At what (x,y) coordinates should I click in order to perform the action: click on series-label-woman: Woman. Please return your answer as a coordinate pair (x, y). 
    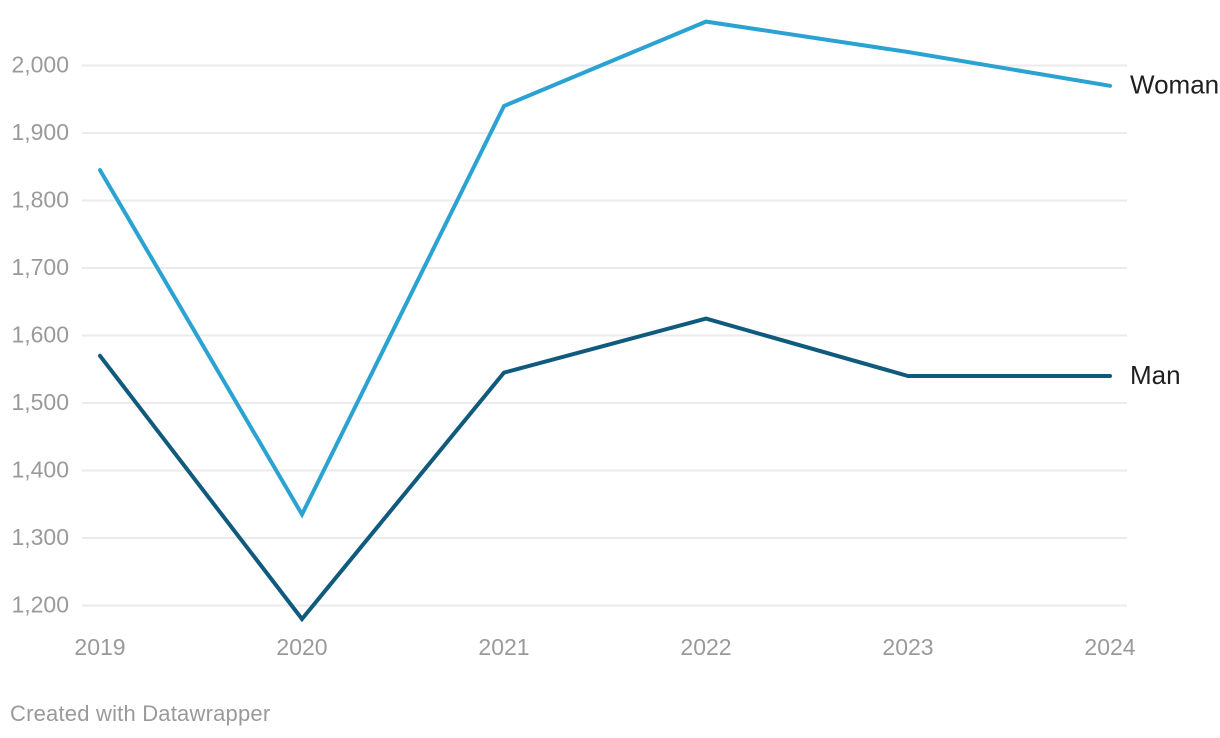
    Looking at the image, I should click on (1174, 85).